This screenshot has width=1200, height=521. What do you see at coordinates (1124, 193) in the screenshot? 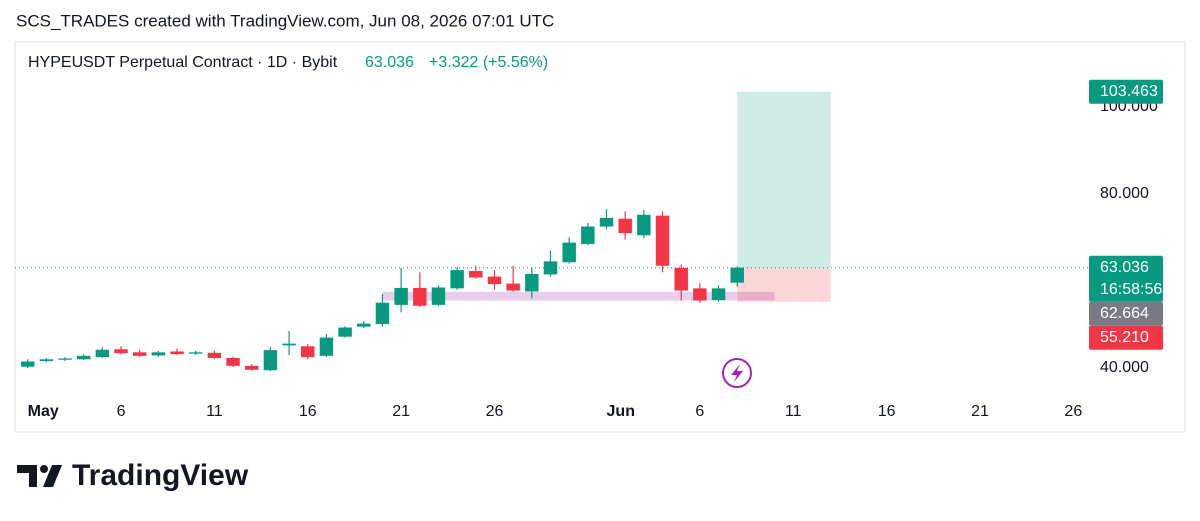
I see `y-tick-label: 80.000` at bounding box center [1124, 193].